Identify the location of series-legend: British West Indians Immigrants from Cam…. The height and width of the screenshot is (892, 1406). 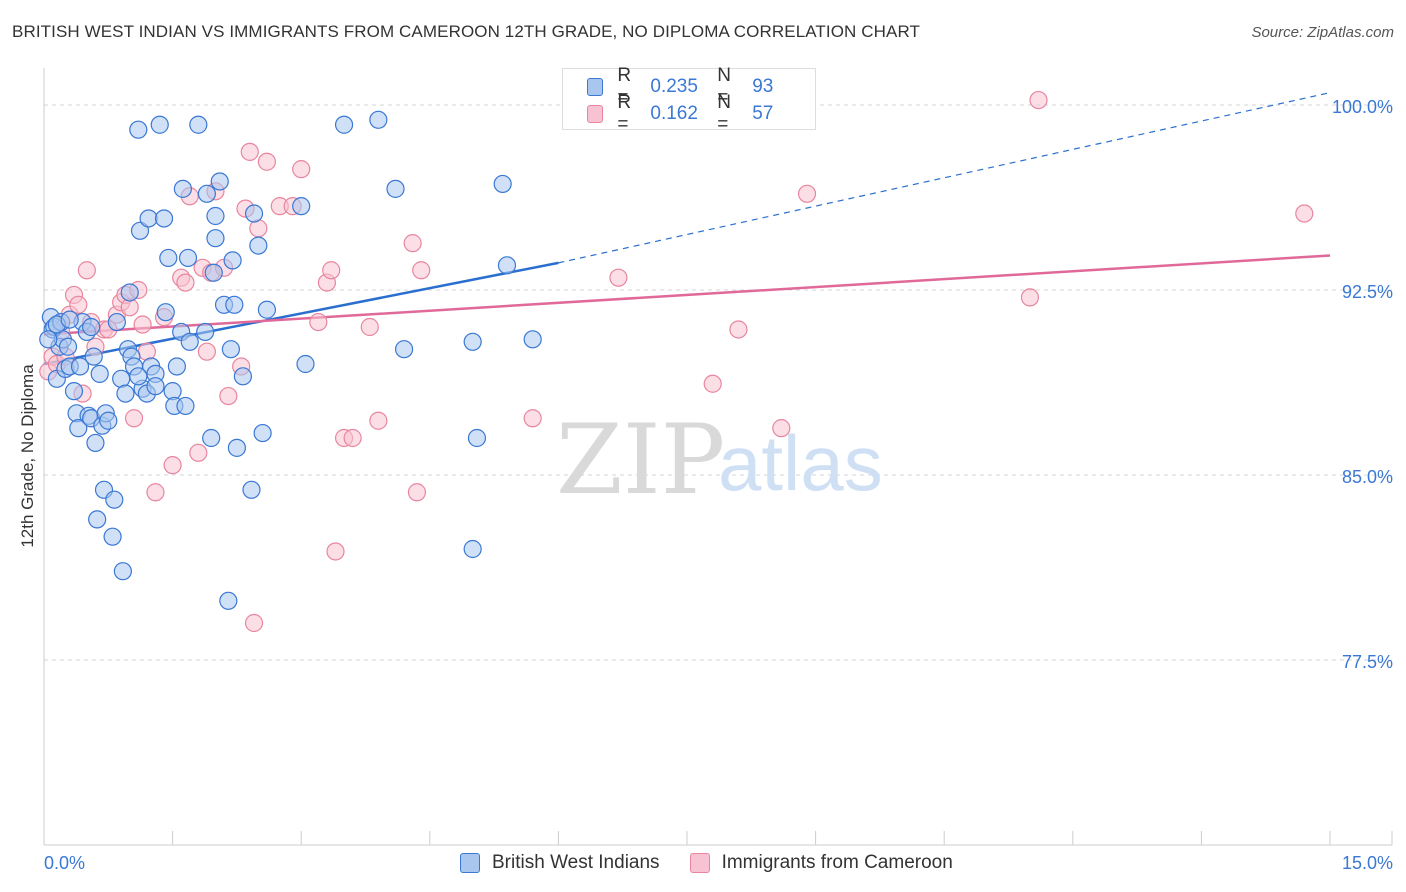
(721, 863).